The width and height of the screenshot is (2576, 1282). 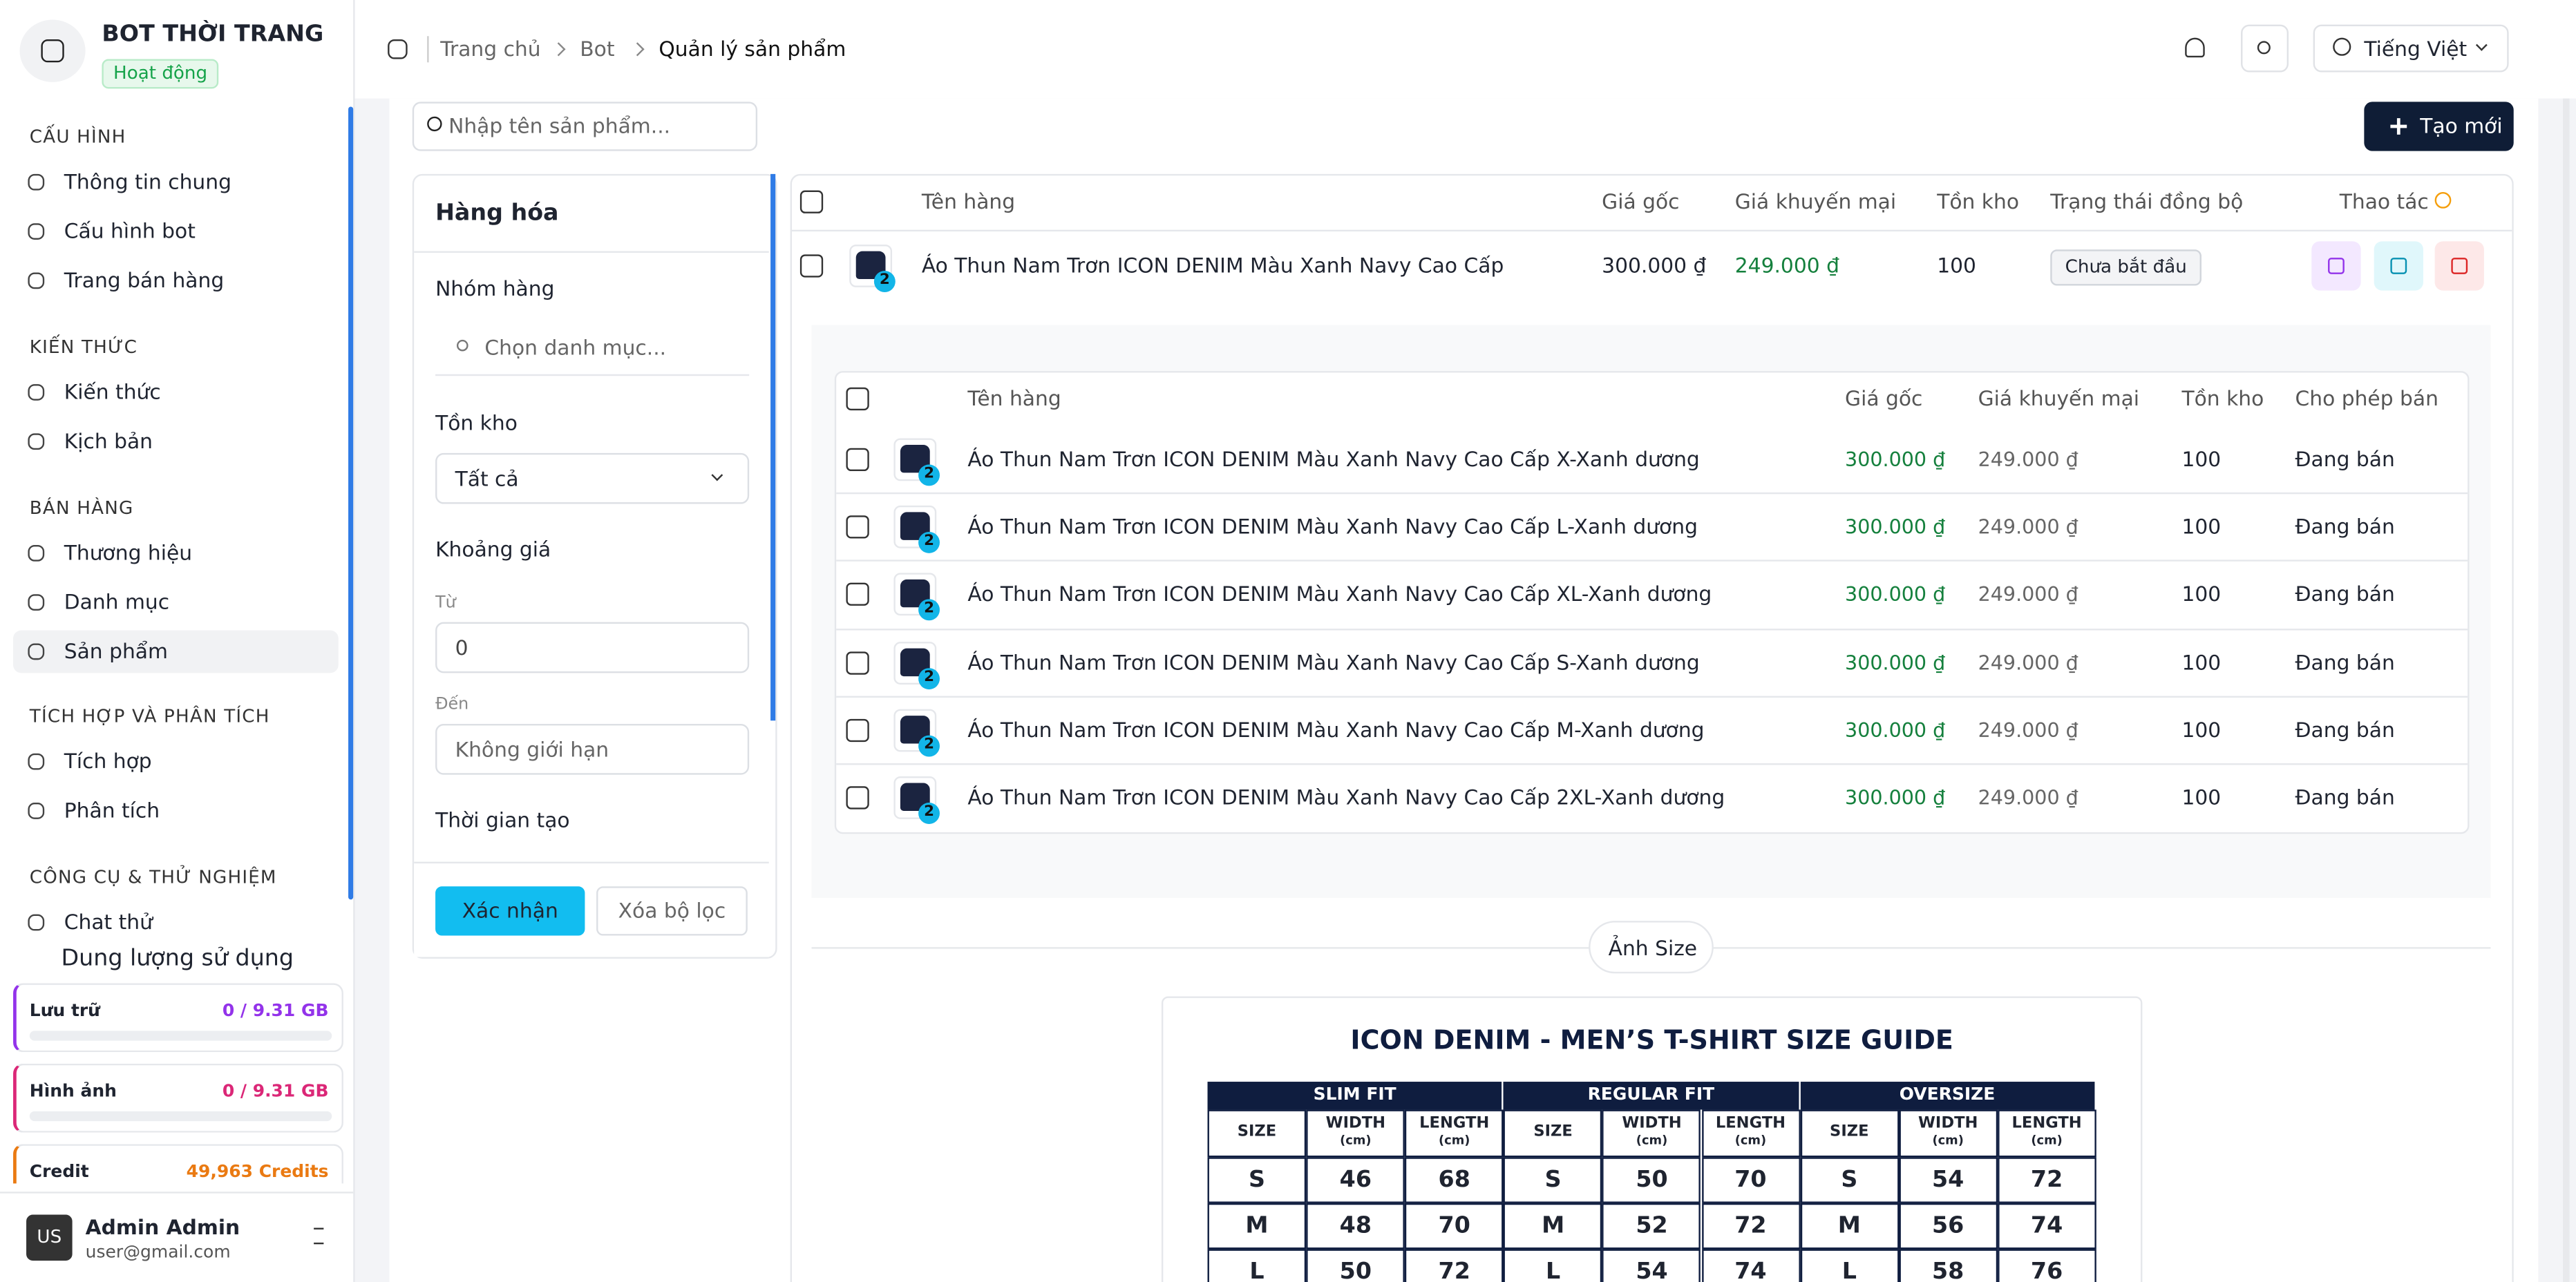 What do you see at coordinates (275, 1092) in the screenshot?
I see `usage-value: 0 / 9.31 GB` at bounding box center [275, 1092].